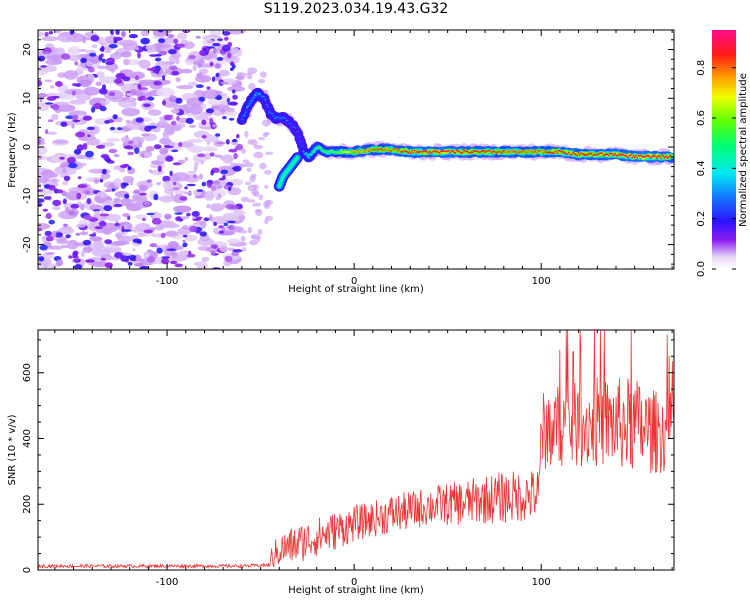 The image size is (750, 600). I want to click on colorbar-tick-label: 0.0, so click(701, 269).